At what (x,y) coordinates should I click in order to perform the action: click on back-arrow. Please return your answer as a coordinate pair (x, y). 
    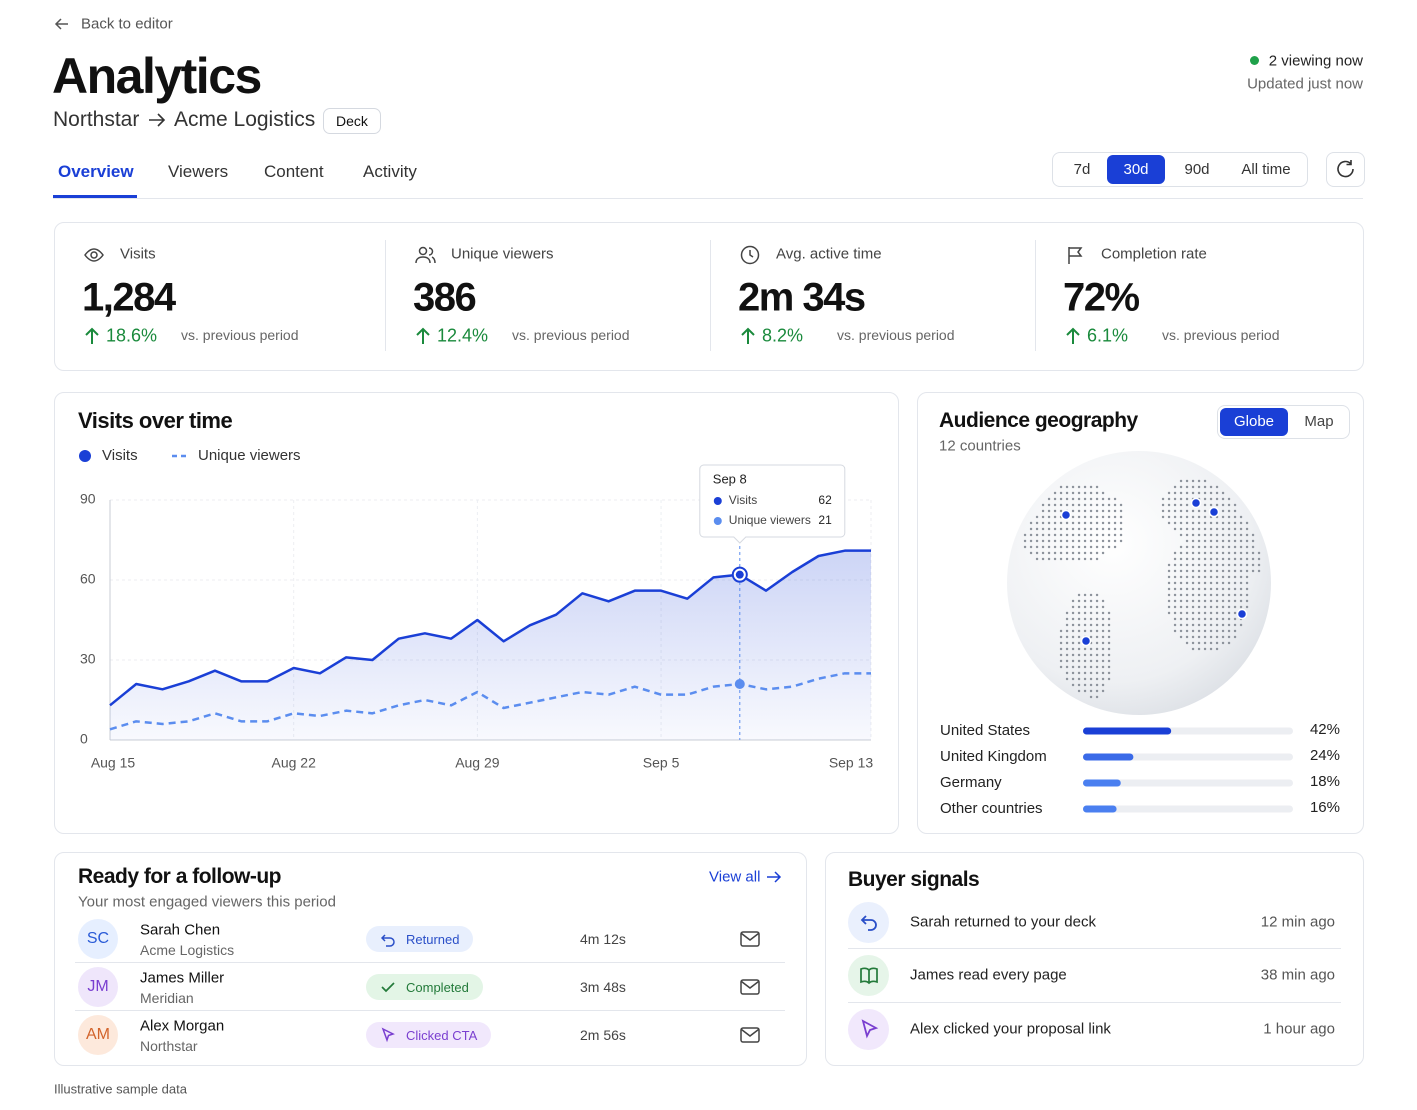
    Looking at the image, I should click on (62, 24).